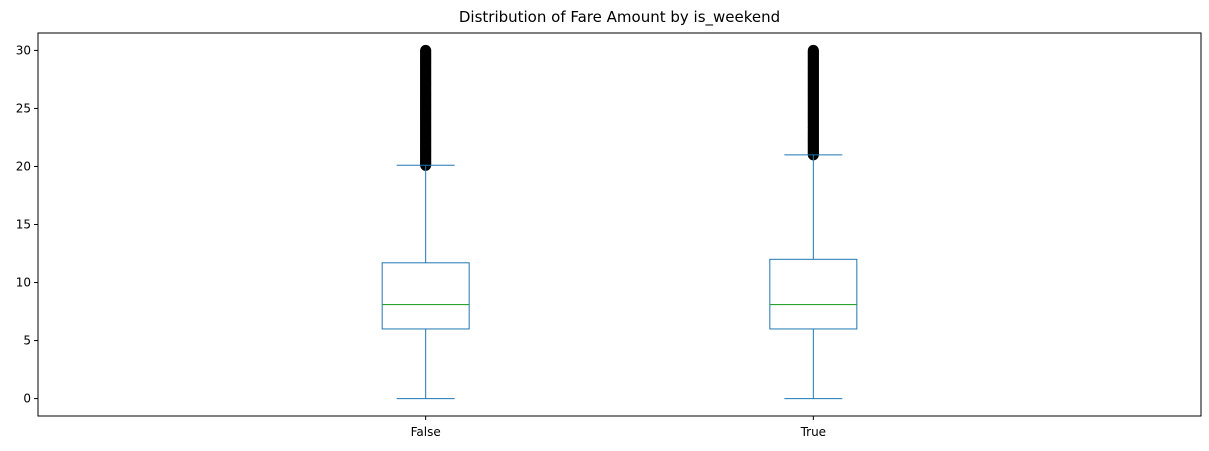 Image resolution: width=1209 pixels, height=451 pixels. Describe the element at coordinates (27, 341) in the screenshot. I see `y-tick-label: 5` at that location.